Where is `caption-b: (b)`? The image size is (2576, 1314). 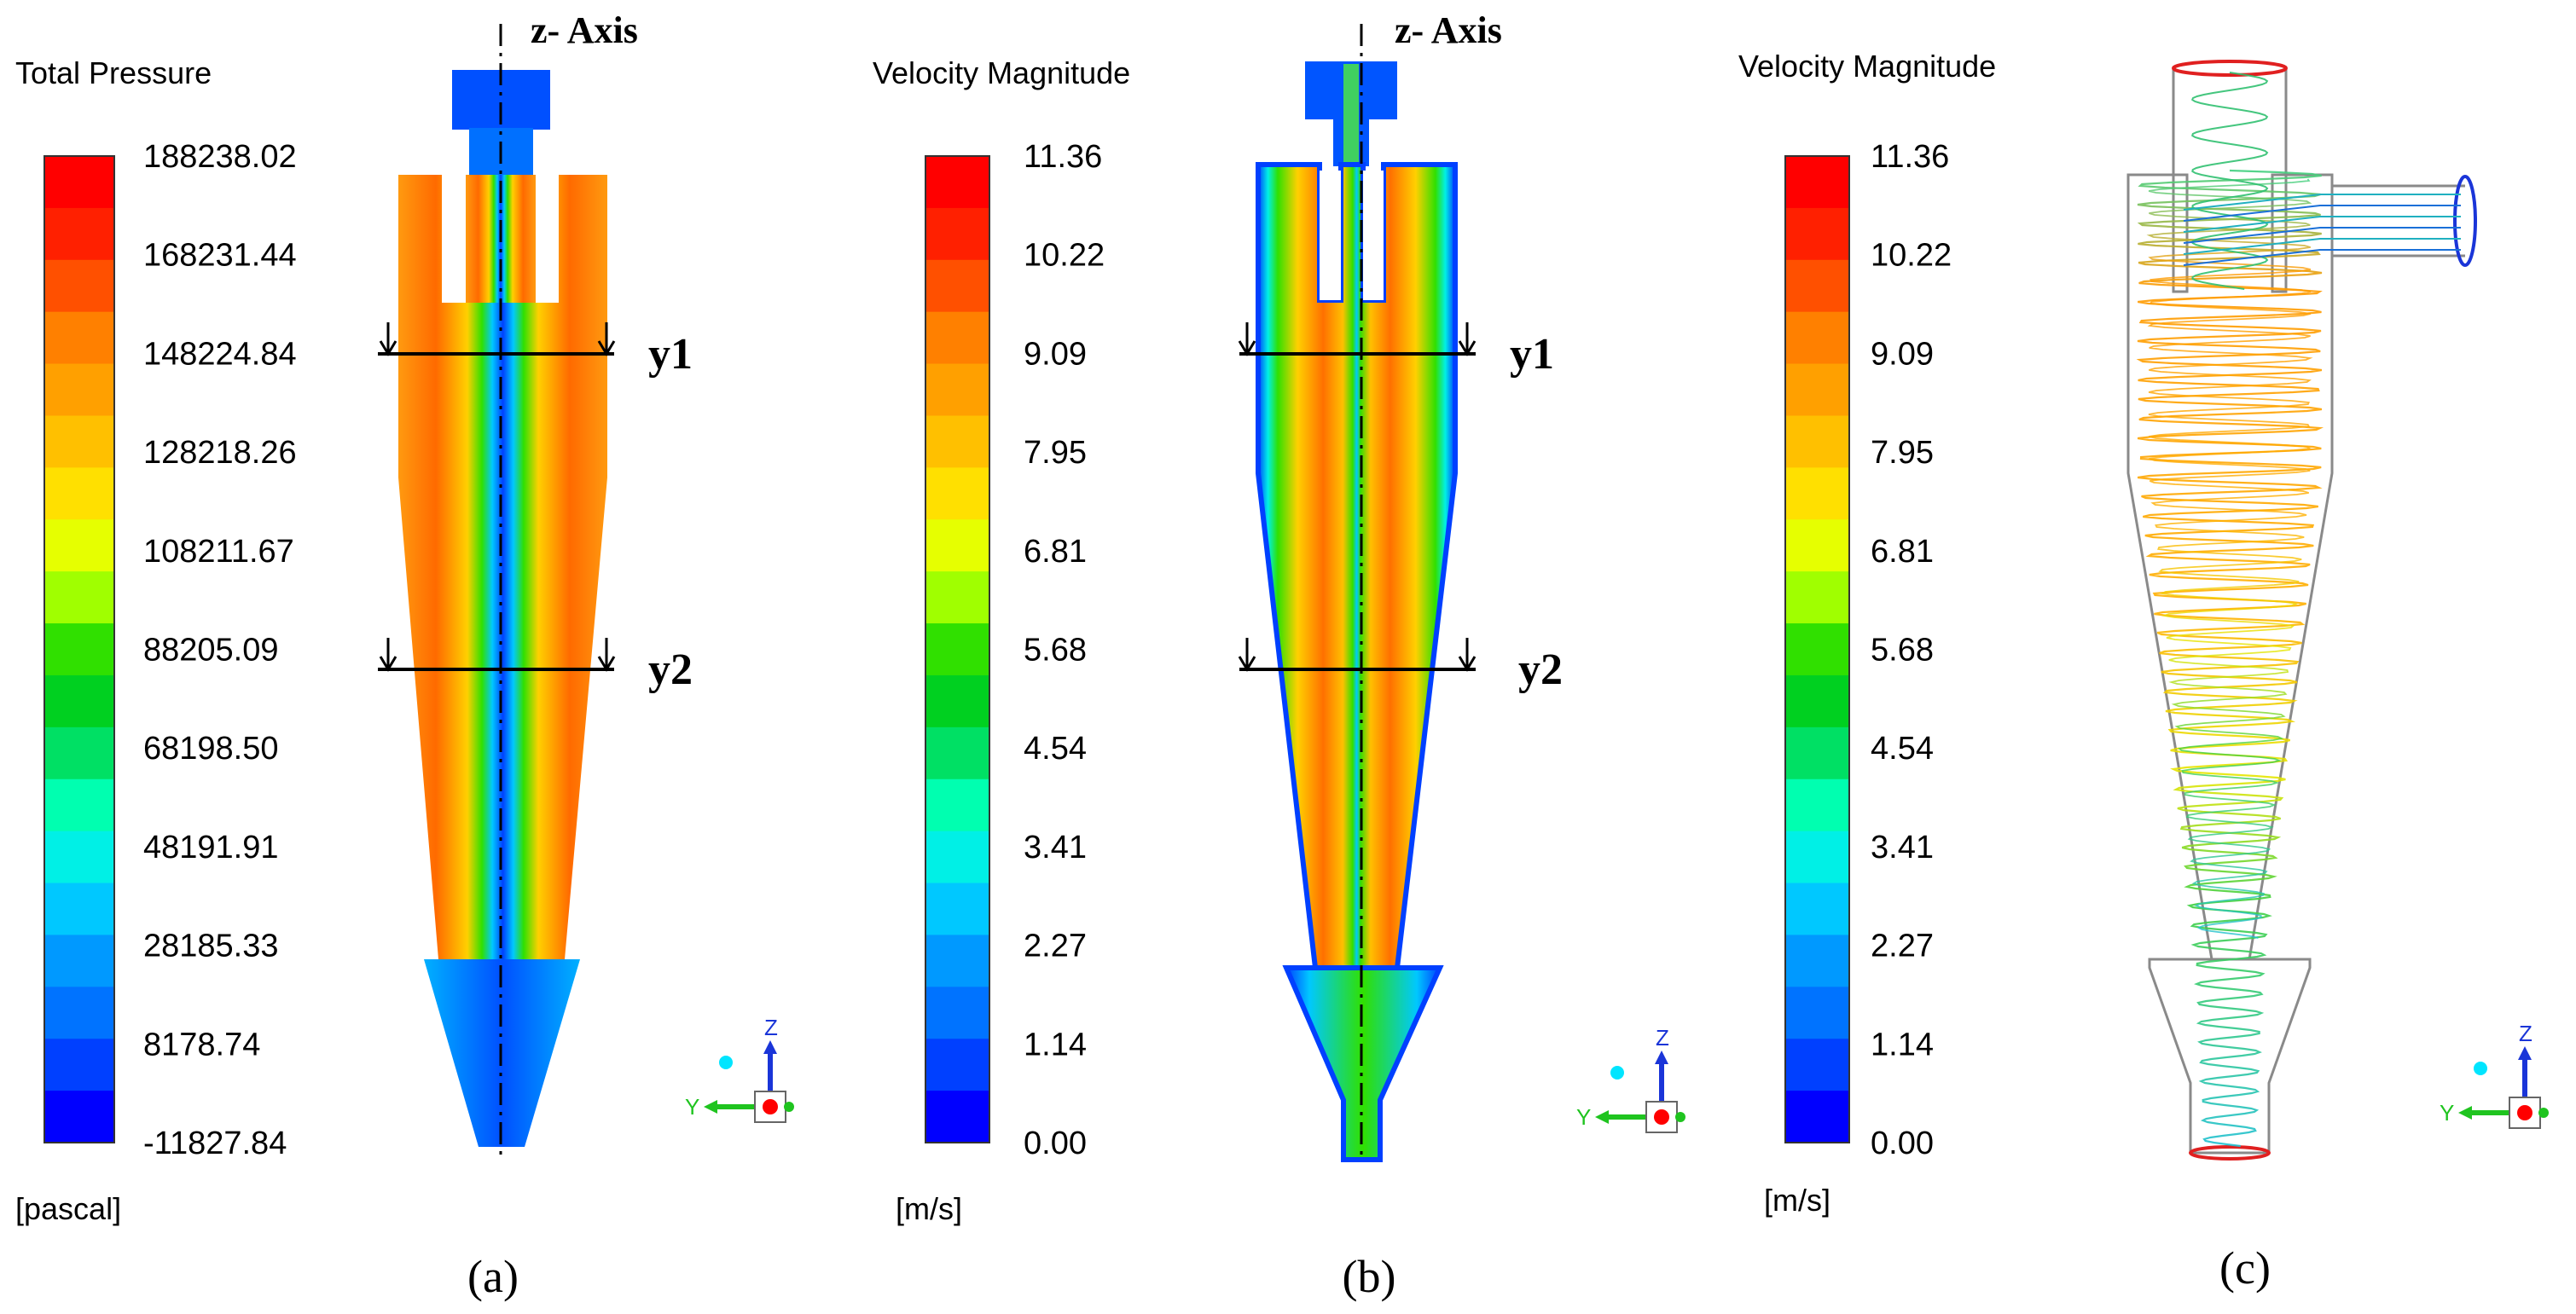 caption-b: (b) is located at coordinates (1369, 1277).